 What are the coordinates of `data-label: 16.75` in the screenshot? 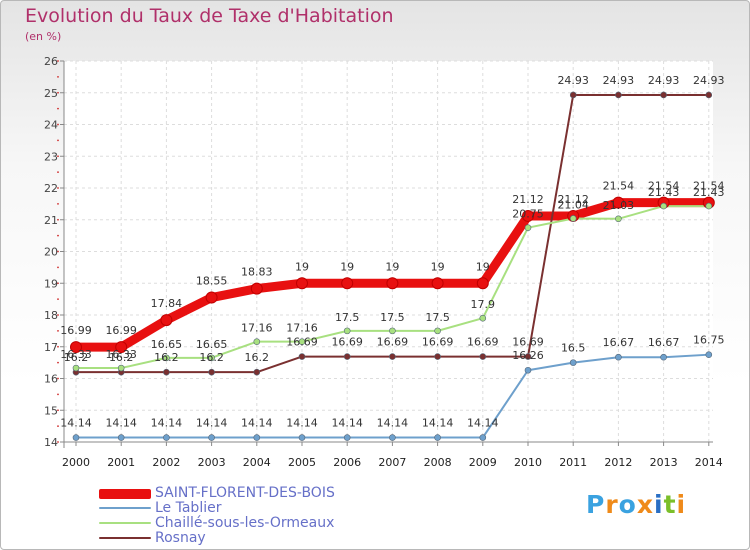 It's located at (709, 340).